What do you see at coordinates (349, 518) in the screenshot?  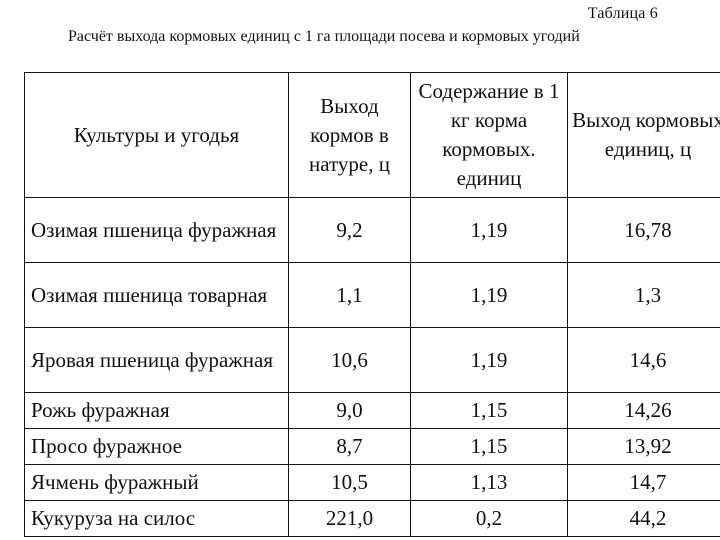 I see `yield-cell: 221,0` at bounding box center [349, 518].